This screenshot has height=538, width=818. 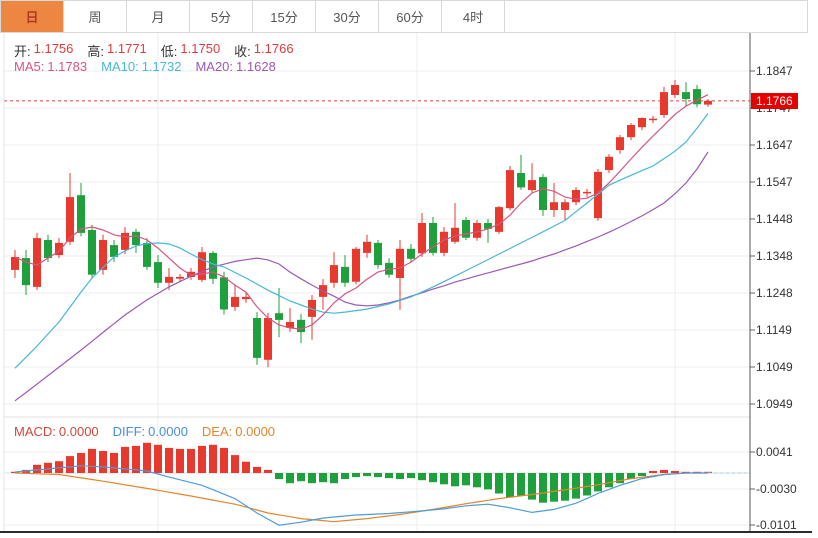 I want to click on tab-60min: 60分, so click(x=410, y=16).